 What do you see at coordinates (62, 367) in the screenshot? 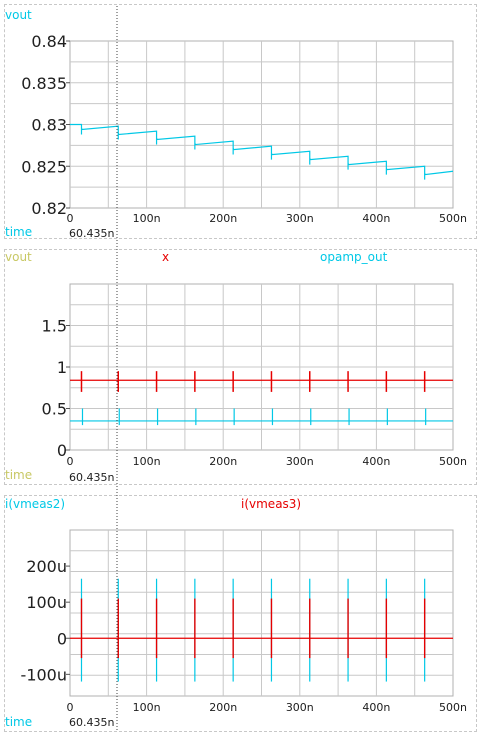
I see `y-tick-label: 1` at bounding box center [62, 367].